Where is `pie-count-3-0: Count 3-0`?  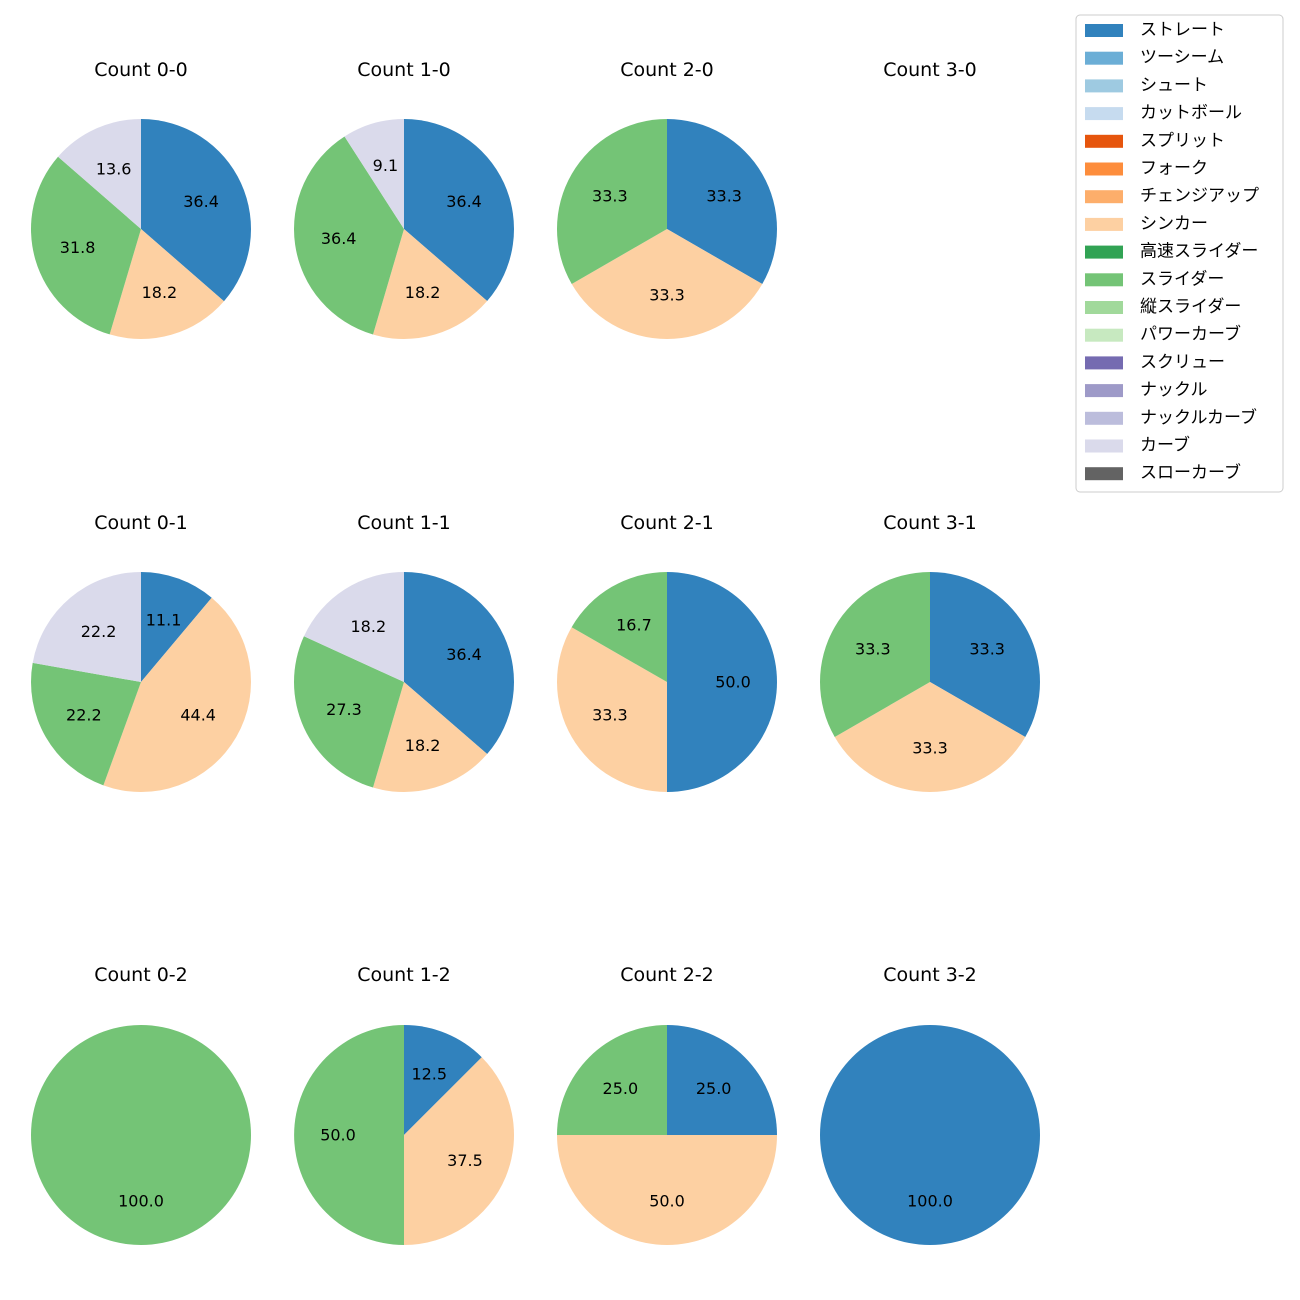
pie-count-3-0: Count 3-0 is located at coordinates (930, 70).